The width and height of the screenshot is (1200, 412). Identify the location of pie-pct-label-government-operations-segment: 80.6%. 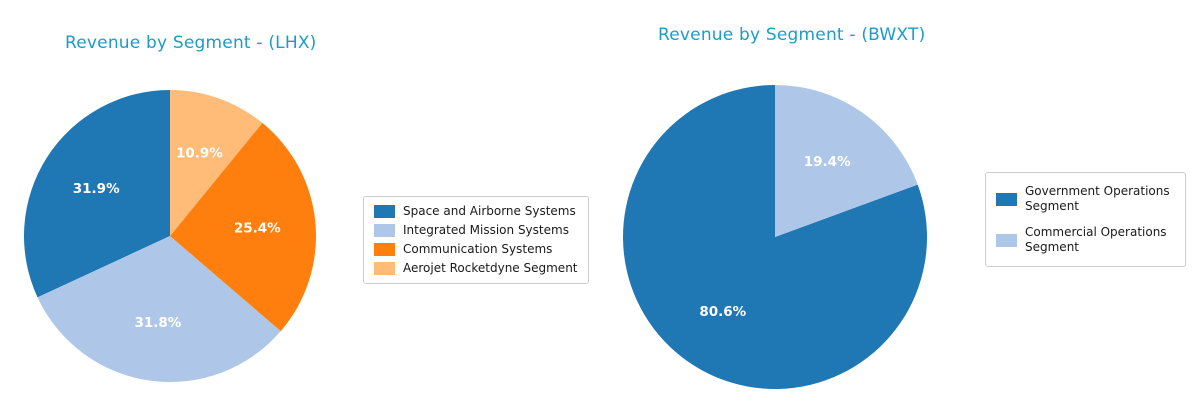
(722, 312).